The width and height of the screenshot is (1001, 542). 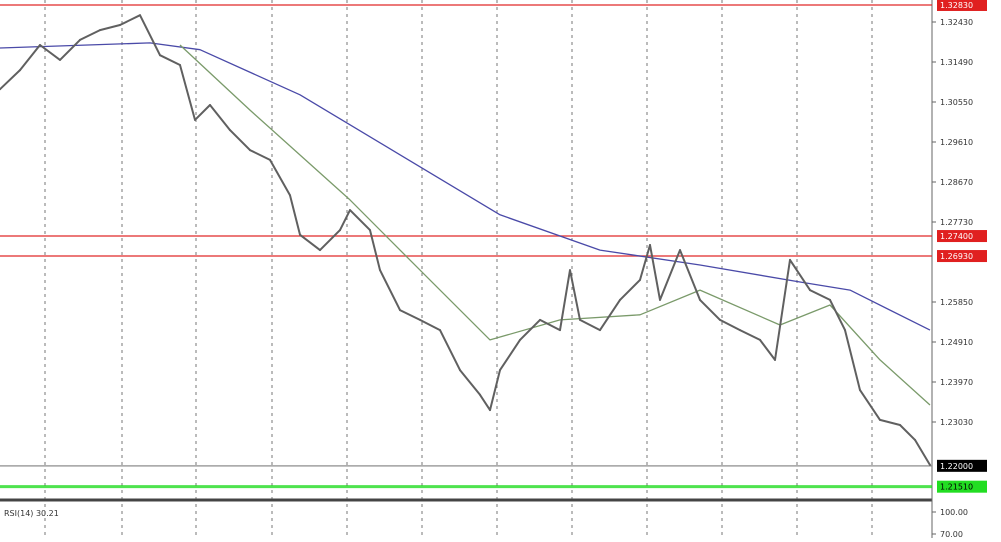 What do you see at coordinates (951, 534) in the screenshot?
I see `rsi-tick-label: 70.00` at bounding box center [951, 534].